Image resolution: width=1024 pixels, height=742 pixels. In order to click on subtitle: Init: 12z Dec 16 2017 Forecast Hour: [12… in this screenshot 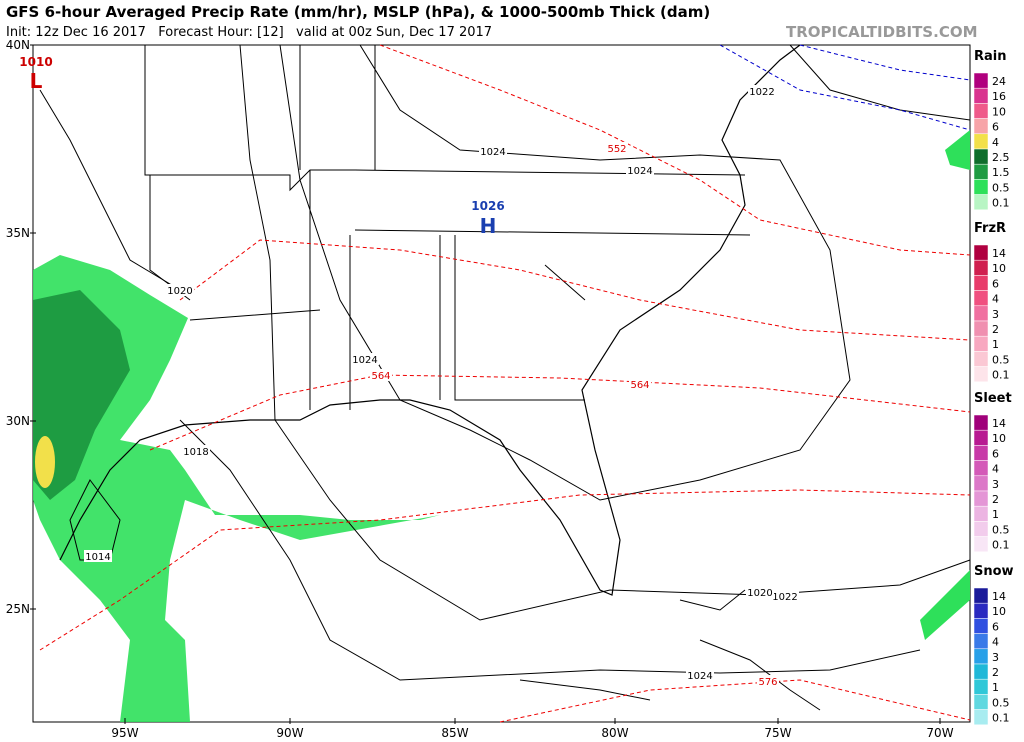, I will do `click(249, 32)`.